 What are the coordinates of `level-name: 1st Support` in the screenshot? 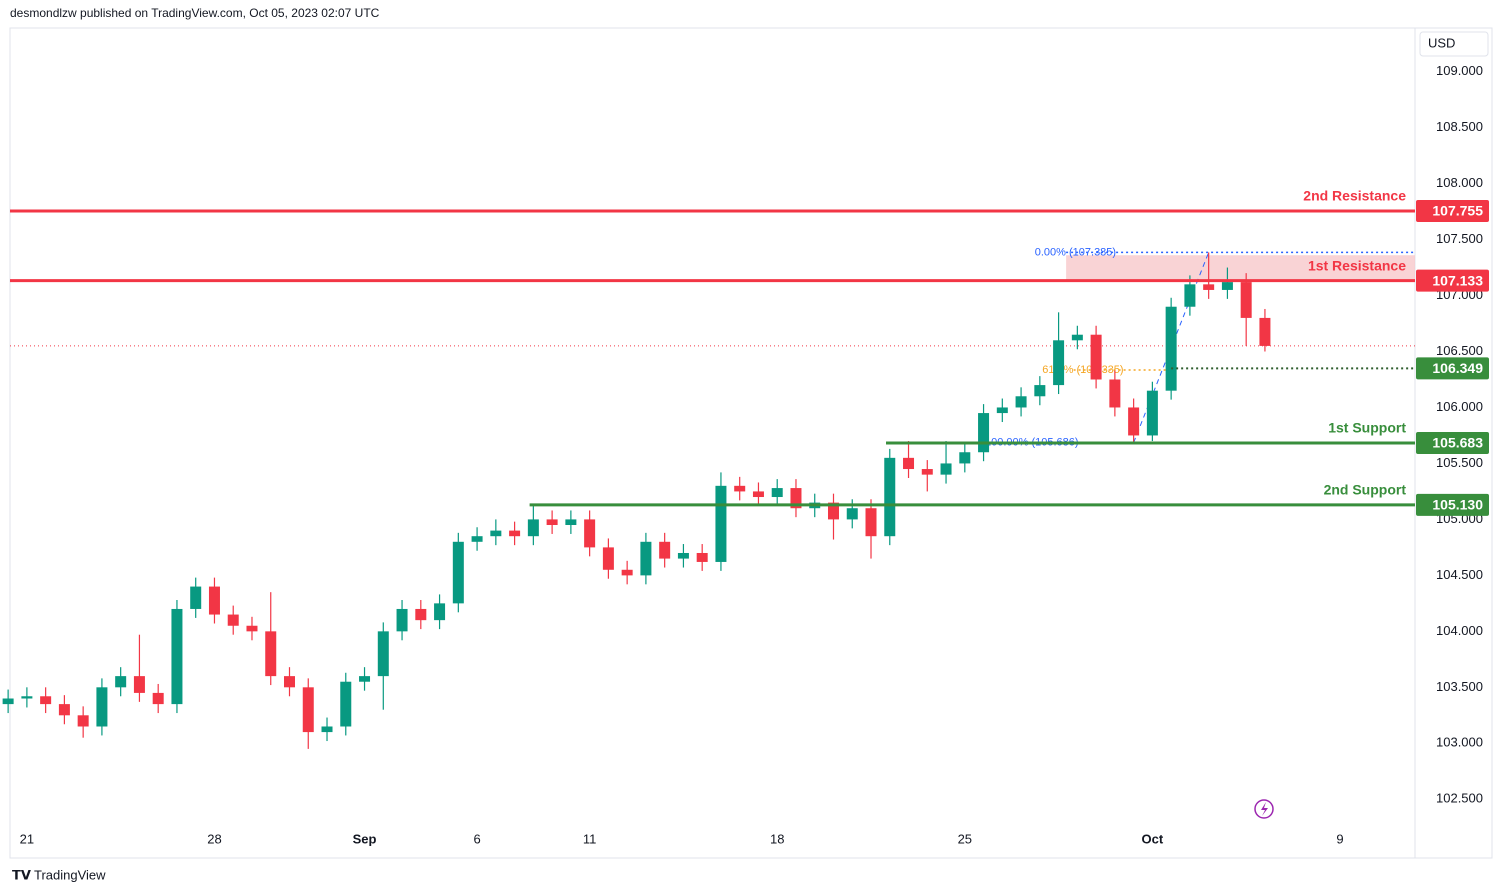 It's located at (1367, 428).